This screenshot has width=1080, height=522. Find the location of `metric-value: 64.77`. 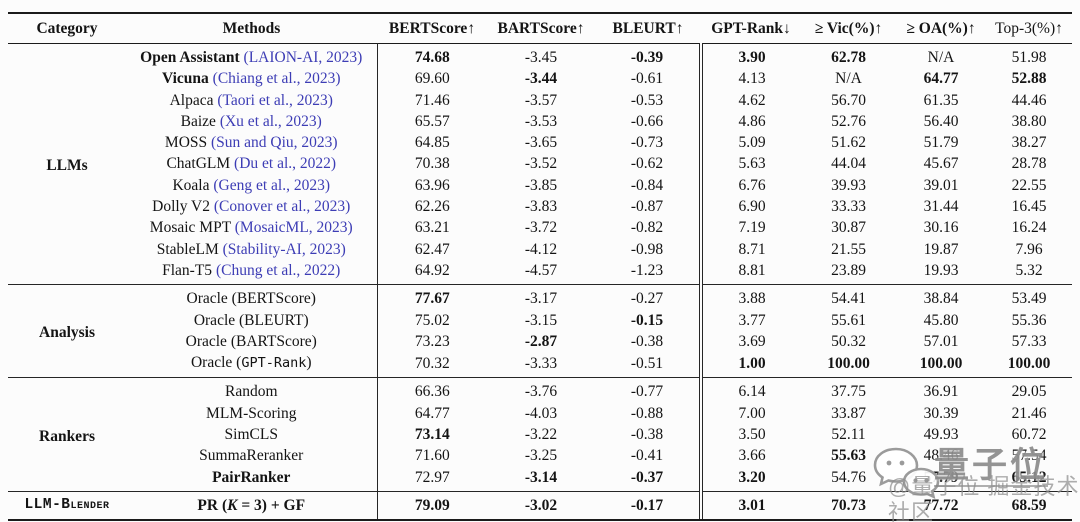

metric-value: 64.77 is located at coordinates (432, 413).